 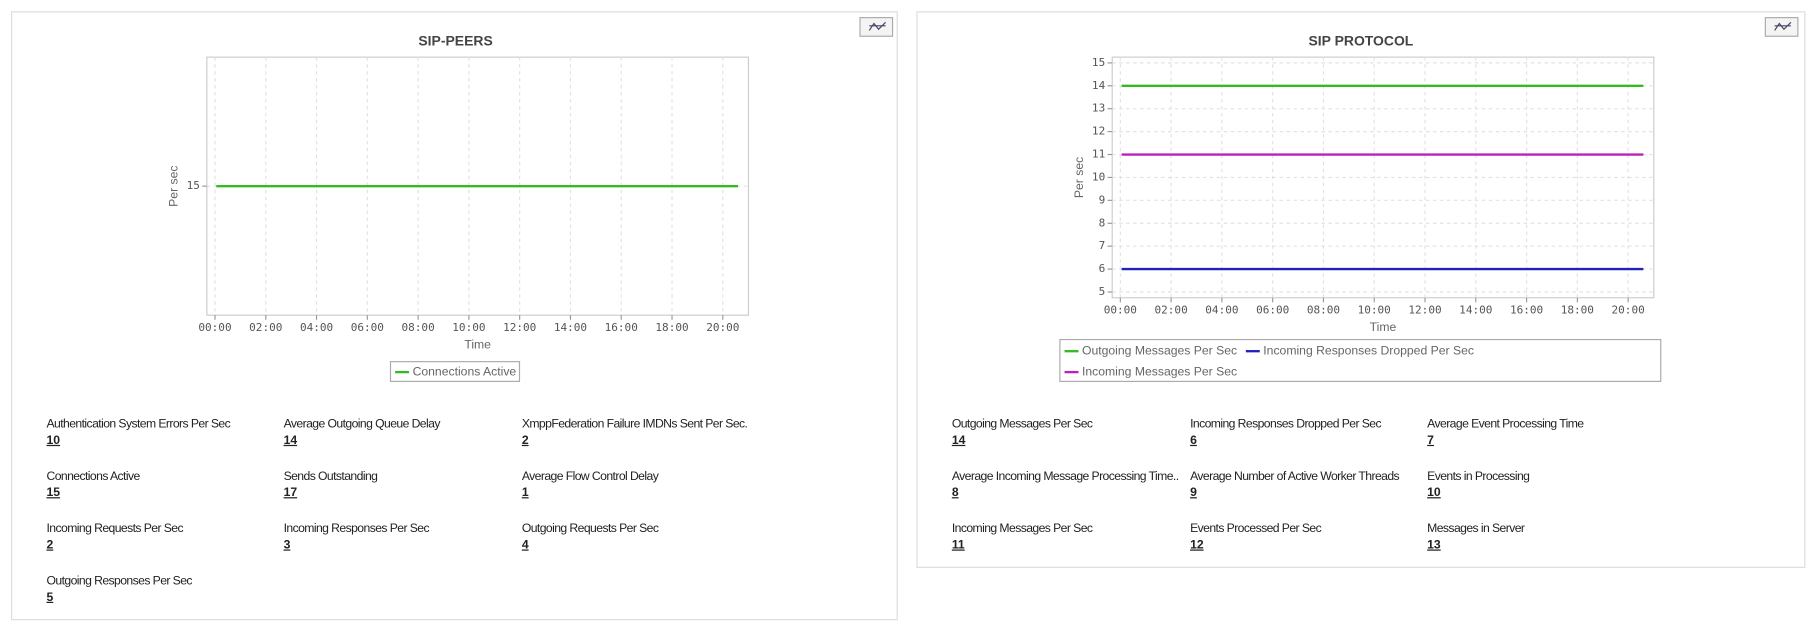 I want to click on metric-label: Incoming Requests Per Sec, so click(x=114, y=528).